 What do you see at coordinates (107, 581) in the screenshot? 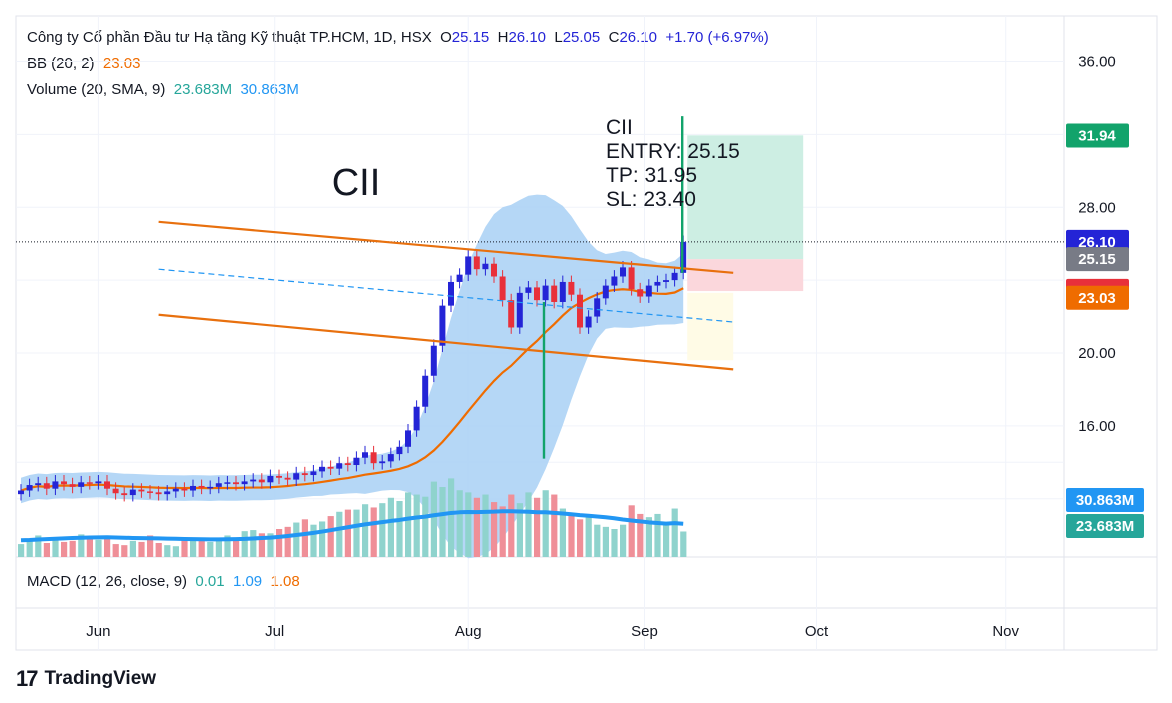
I see `macd-label: MACD (12, 26, close, 9)` at bounding box center [107, 581].